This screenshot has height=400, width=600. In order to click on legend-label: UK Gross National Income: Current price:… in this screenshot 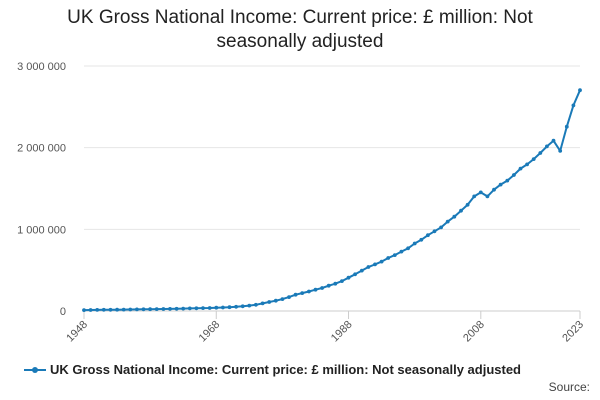, I will do `click(285, 369)`.